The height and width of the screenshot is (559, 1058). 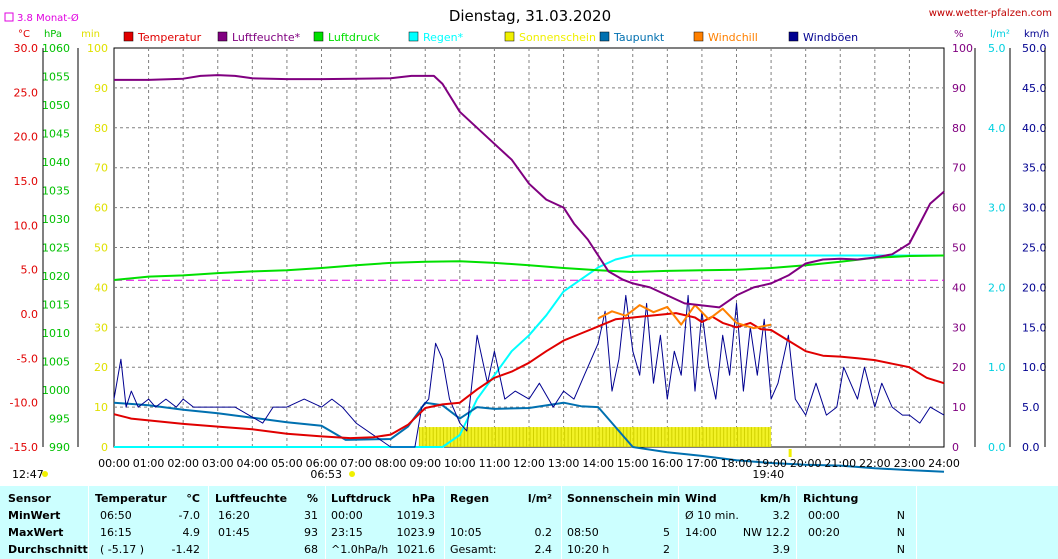 What do you see at coordinates (26, 48) in the screenshot?
I see `y-tick-label-temp: 30.0` at bounding box center [26, 48].